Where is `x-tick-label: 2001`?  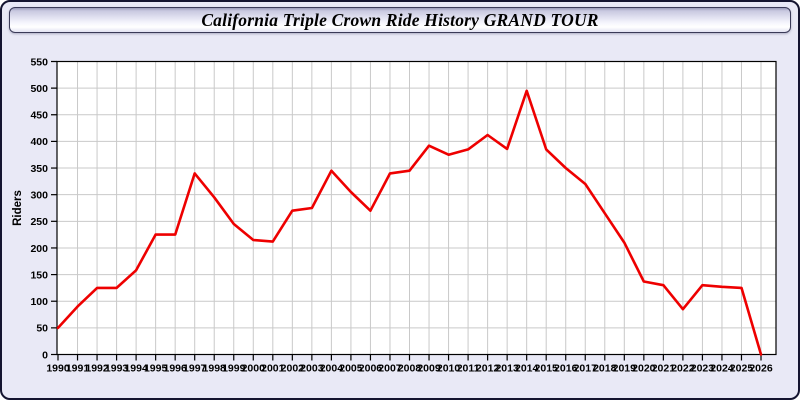 x-tick-label: 2001 is located at coordinates (273, 369).